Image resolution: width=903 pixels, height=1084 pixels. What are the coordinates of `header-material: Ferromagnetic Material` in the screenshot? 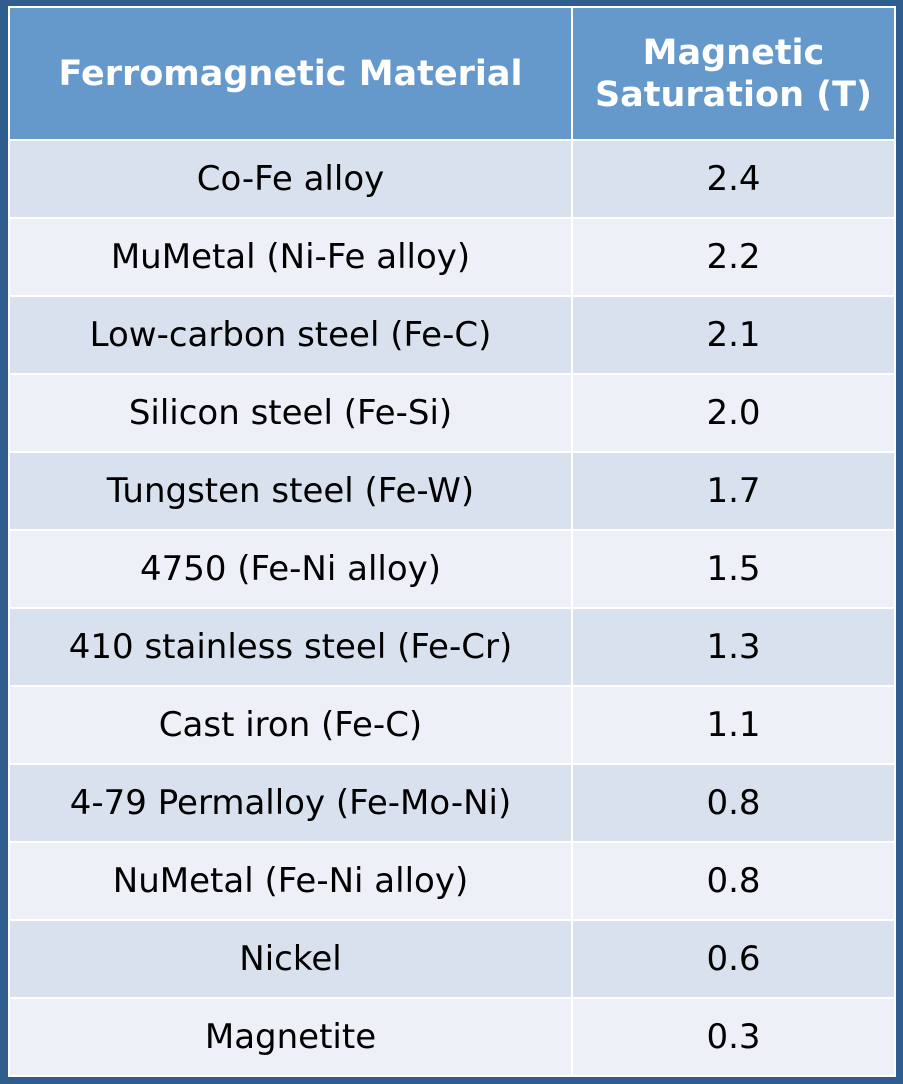 It's located at (290, 73).